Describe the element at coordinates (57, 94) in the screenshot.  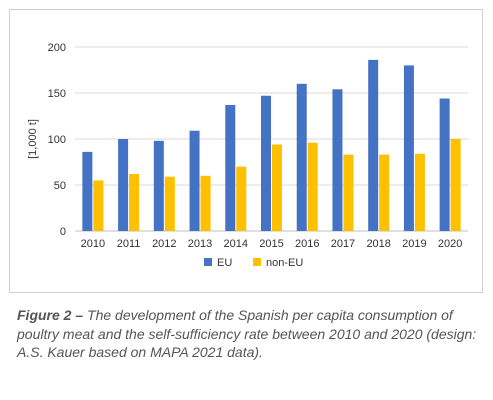
I see `y-tick-label: 150` at that location.